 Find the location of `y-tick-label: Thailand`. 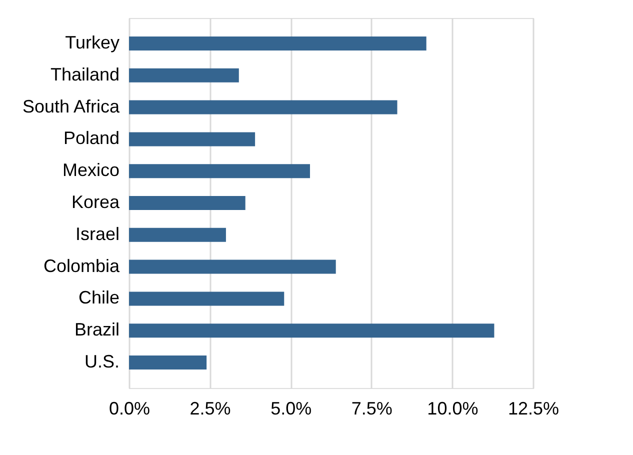

y-tick-label: Thailand is located at coordinates (85, 74).